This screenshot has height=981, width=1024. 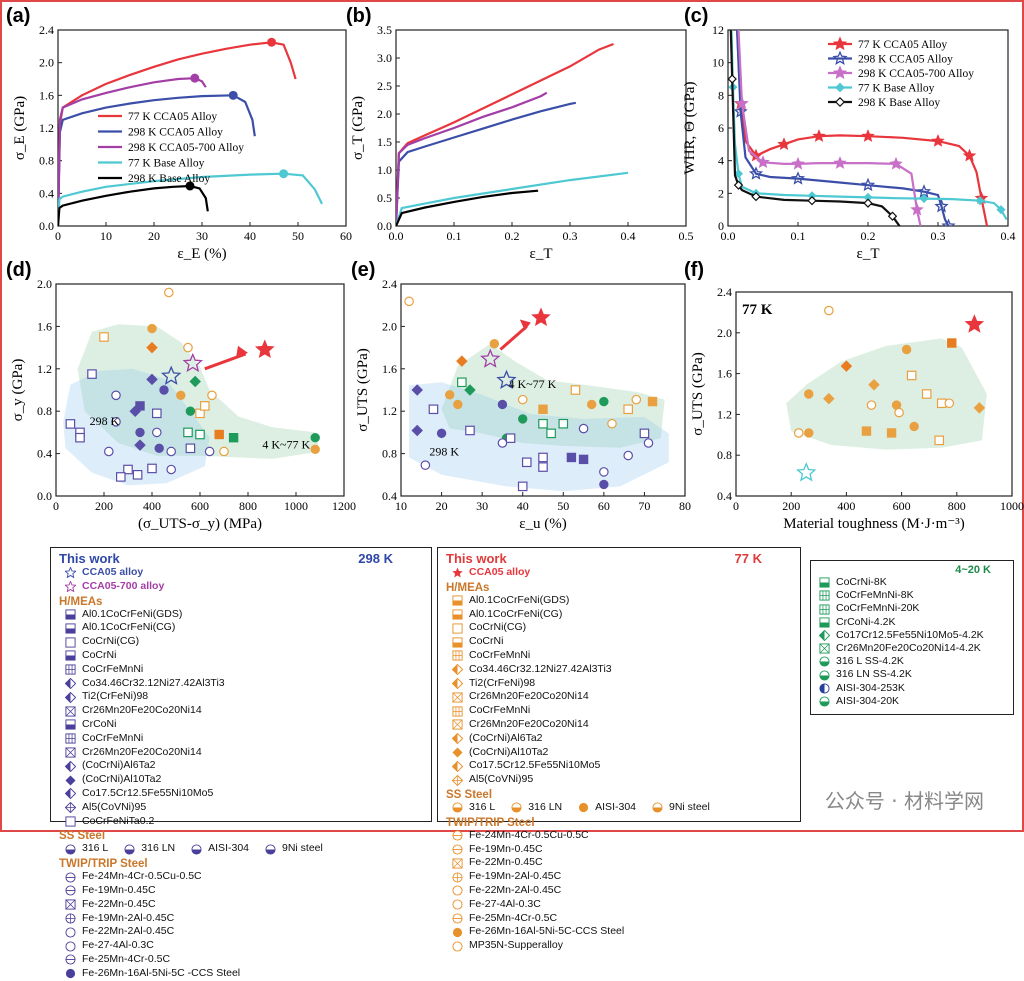 I want to click on legend-item-label: CoCrNi(CG), so click(x=498, y=627).